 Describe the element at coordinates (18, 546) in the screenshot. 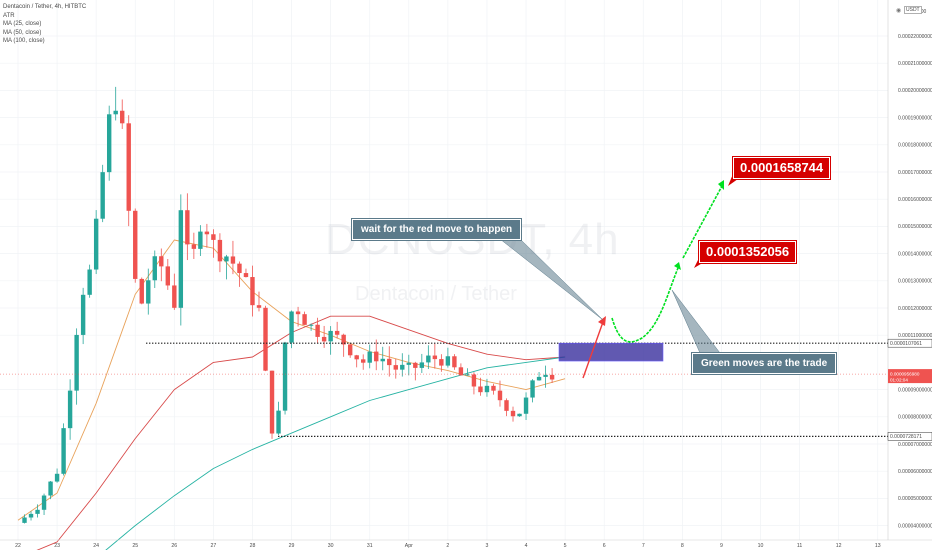

I see `time-tick-label: 22` at that location.